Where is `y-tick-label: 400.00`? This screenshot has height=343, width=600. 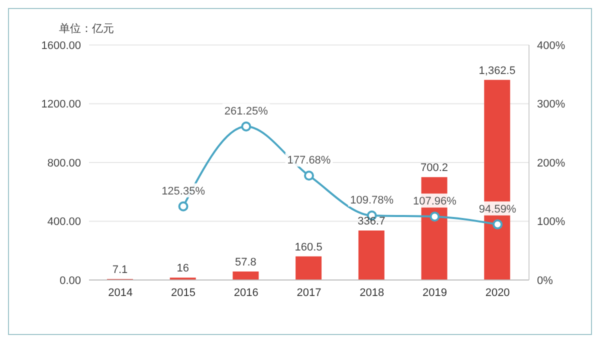
y-tick-label: 400.00 is located at coordinates (64, 222).